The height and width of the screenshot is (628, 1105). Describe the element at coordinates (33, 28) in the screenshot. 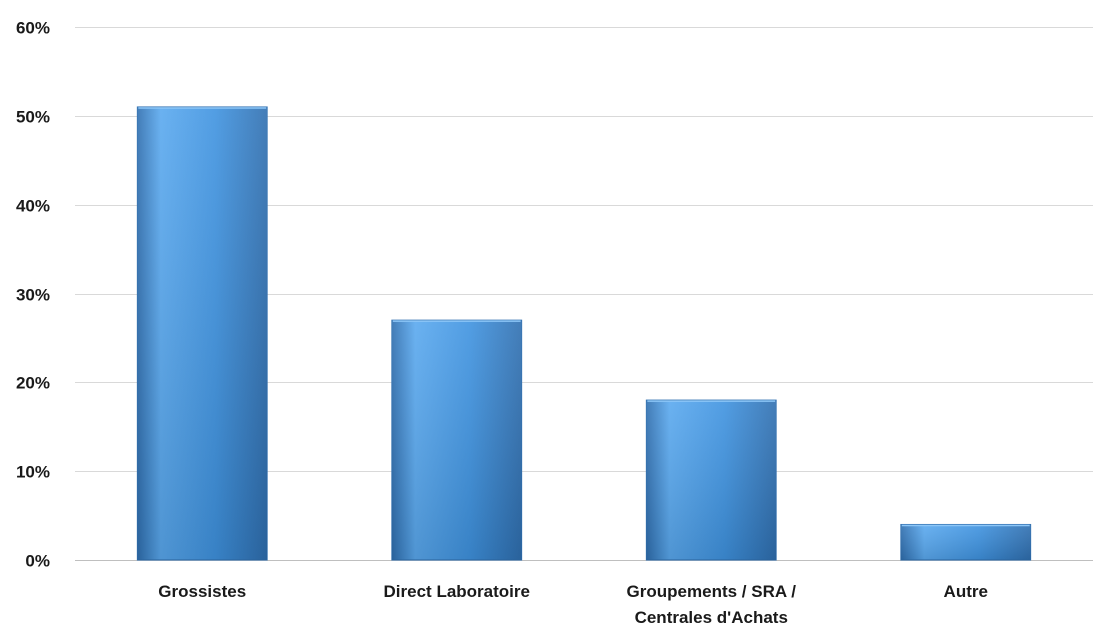

I see `y-tick-label: 60%` at that location.